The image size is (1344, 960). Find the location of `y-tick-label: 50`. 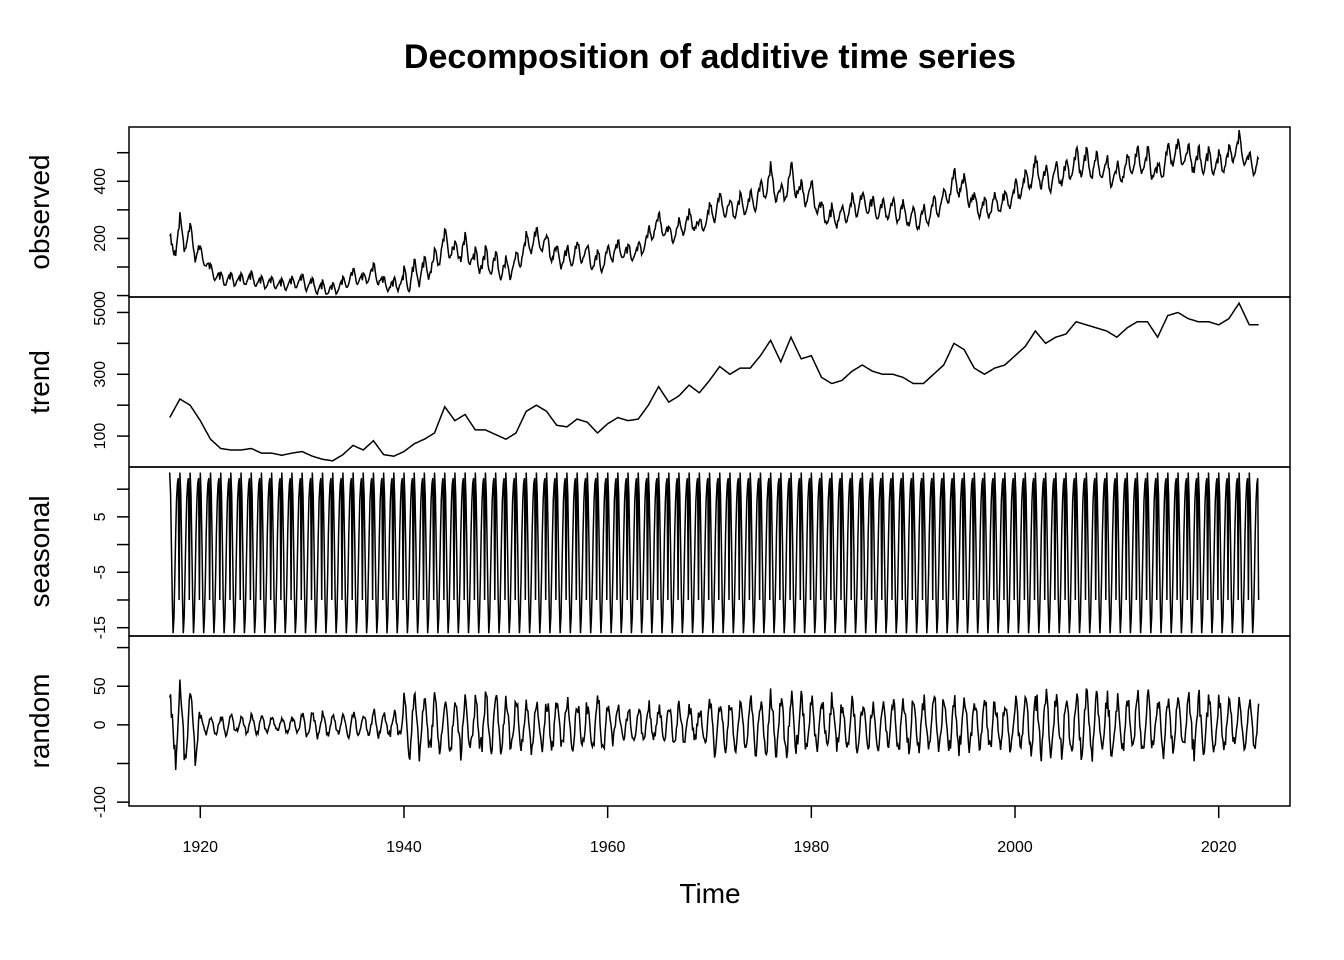

y-tick-label: 50 is located at coordinates (100, 686).